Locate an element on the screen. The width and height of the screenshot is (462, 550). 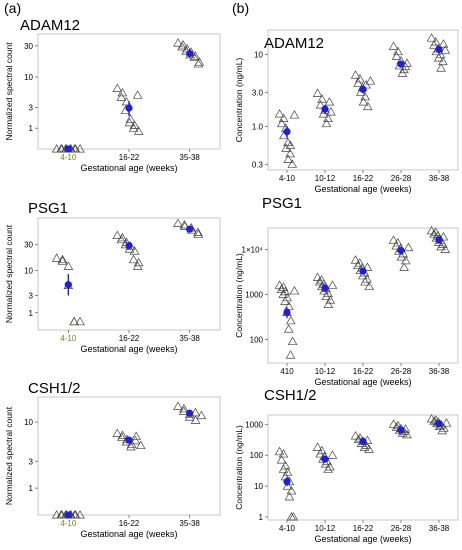
y-tick-label: 3.0 is located at coordinates (258, 92).